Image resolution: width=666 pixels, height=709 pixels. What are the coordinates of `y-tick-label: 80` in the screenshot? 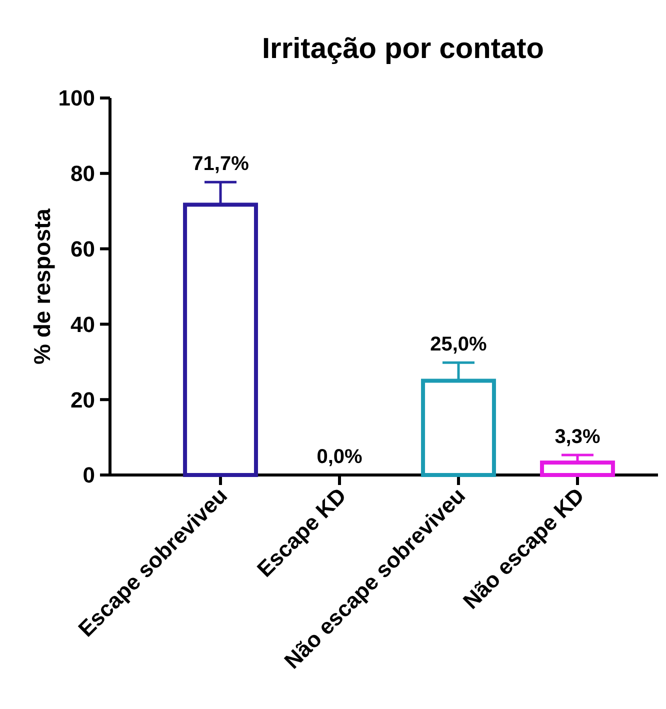 It's located at (82, 173).